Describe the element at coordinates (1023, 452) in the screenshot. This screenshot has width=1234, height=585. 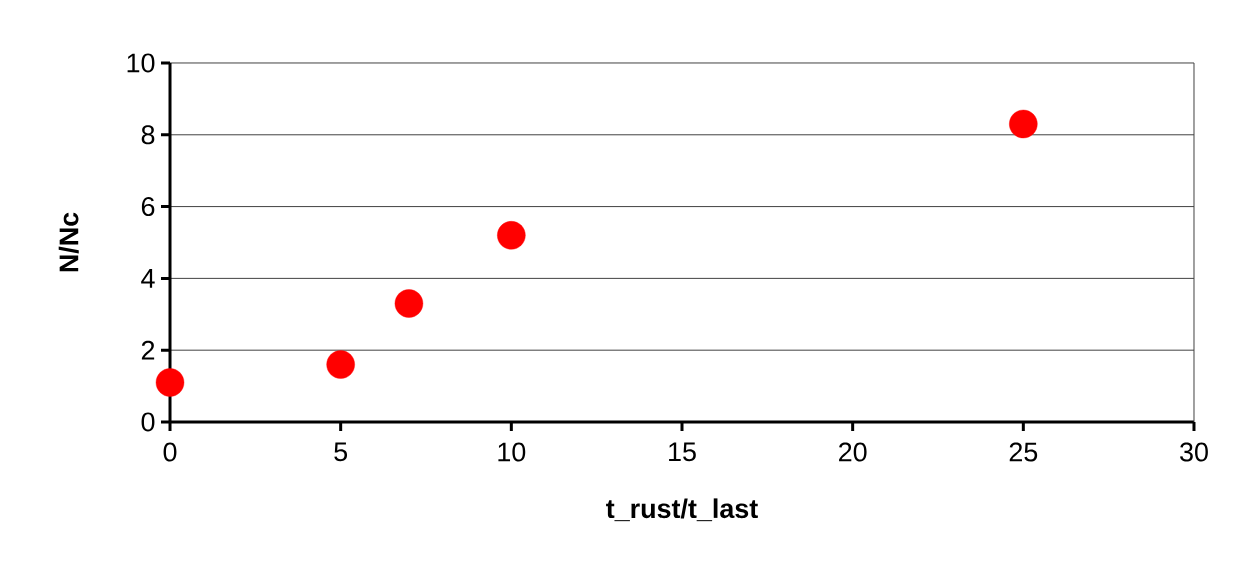
I see `x-tick-label: 25` at that location.